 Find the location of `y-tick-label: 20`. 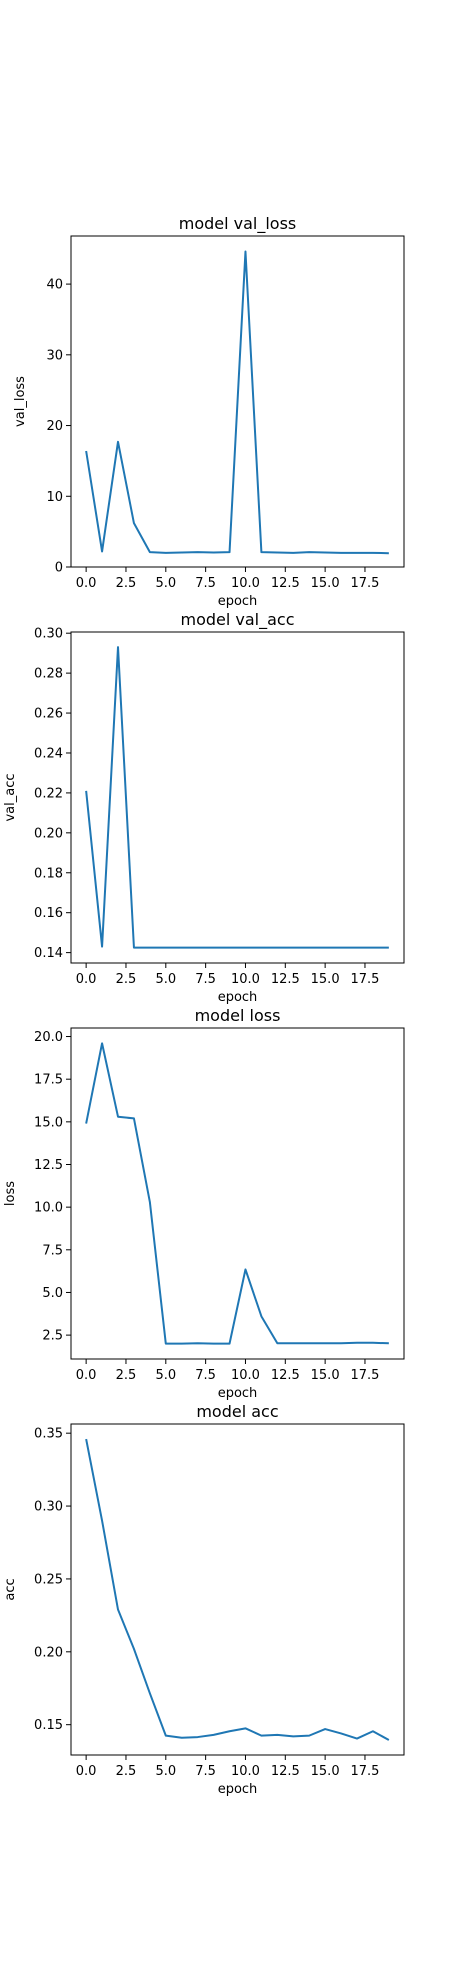

y-tick-label: 20 is located at coordinates (54, 426).